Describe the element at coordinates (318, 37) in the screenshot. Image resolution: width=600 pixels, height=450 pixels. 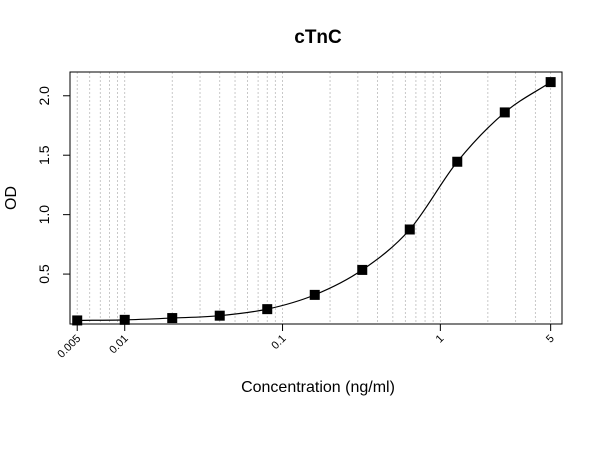
I see `chart-title: cTnC` at that location.